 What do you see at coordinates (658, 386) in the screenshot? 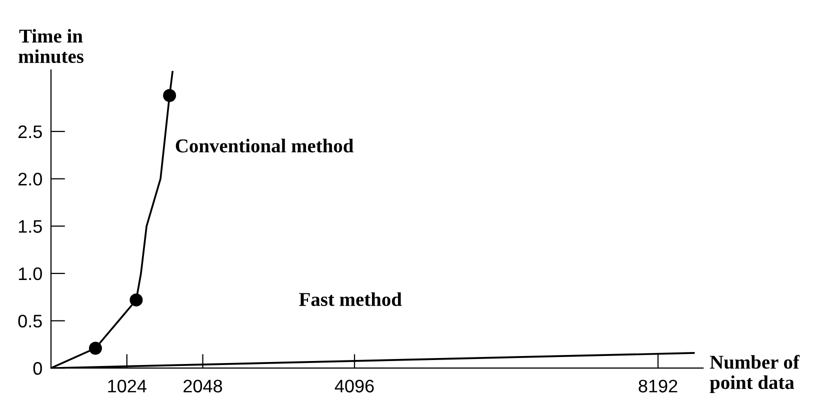
I see `x-tick-label: 8192` at bounding box center [658, 386].